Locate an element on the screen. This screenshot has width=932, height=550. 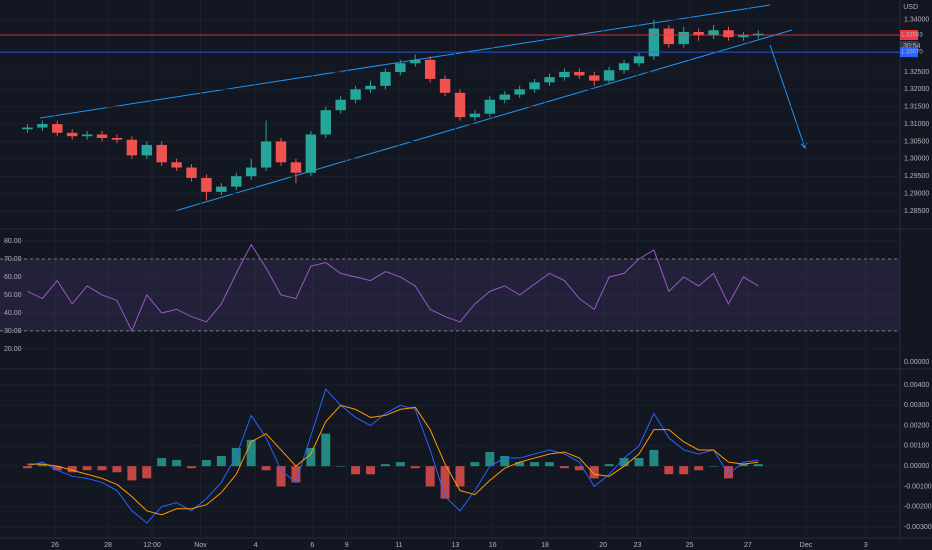
x-tick-label: 26 is located at coordinates (55, 545).